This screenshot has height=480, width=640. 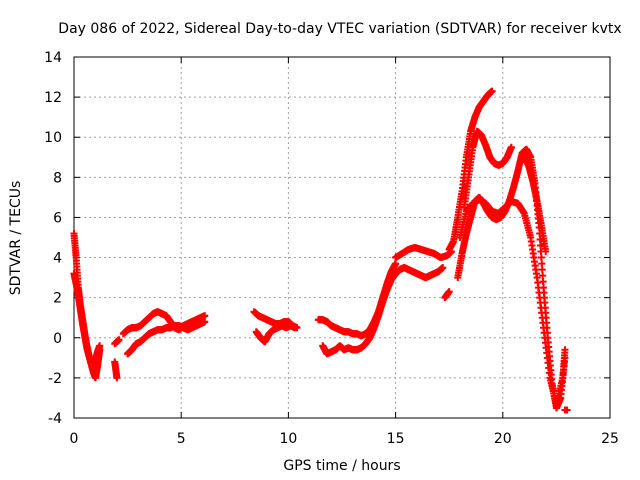 I want to click on x-tick-label: 20, so click(x=503, y=439).